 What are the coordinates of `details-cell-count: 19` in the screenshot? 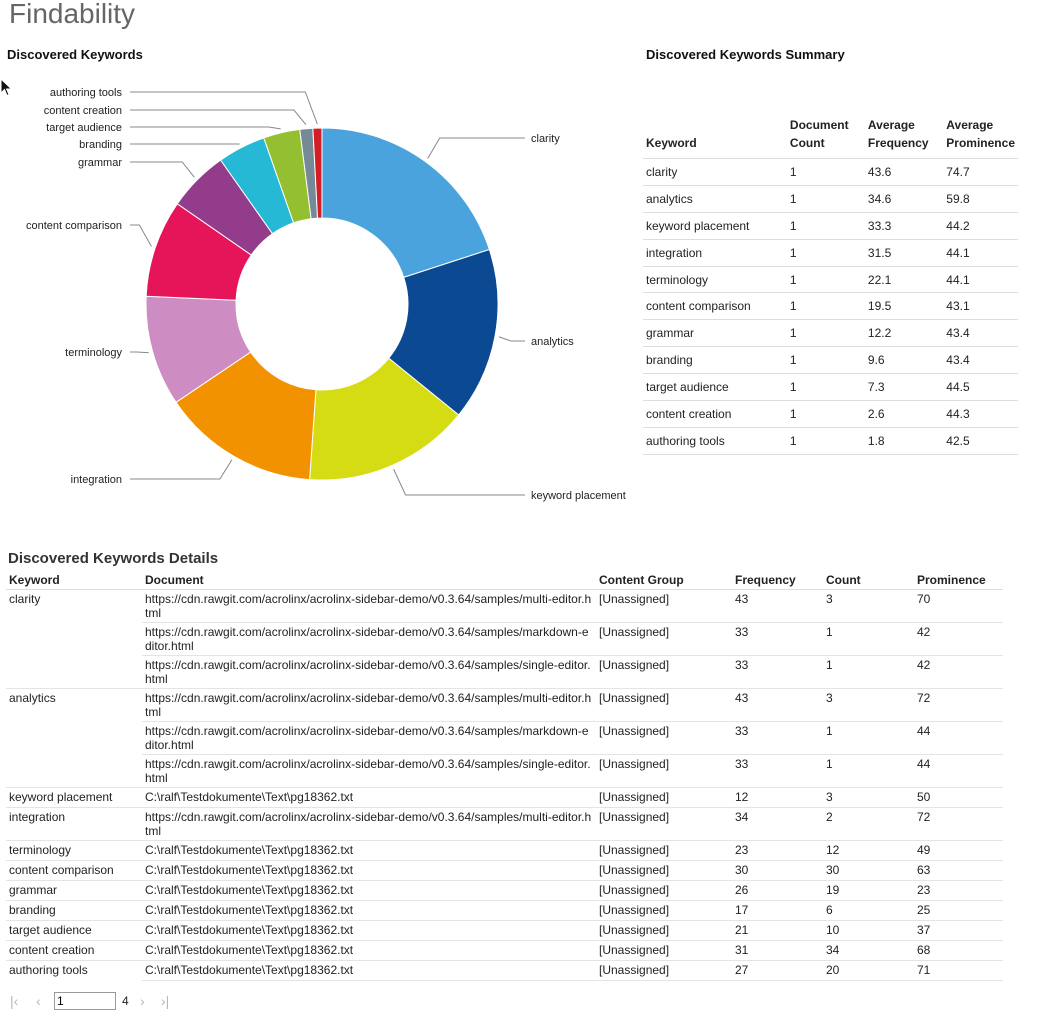 It's located at (868, 890).